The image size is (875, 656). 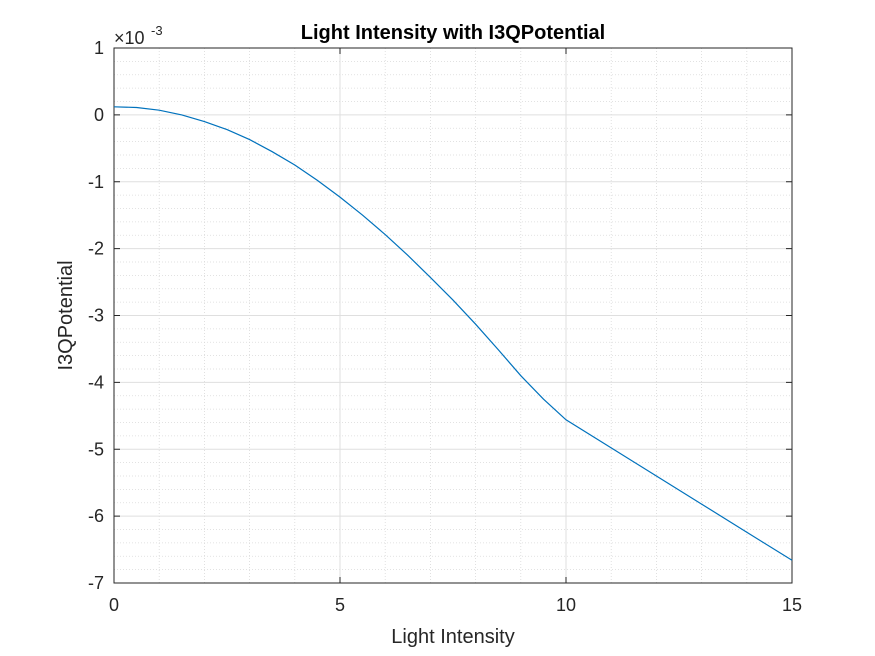 What do you see at coordinates (96, 249) in the screenshot?
I see `y-tick-label: -2` at bounding box center [96, 249].